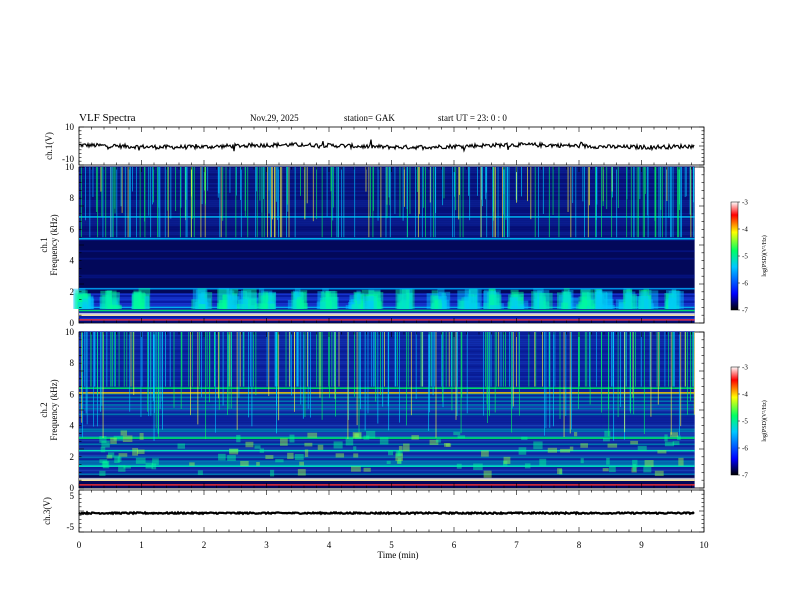 The width and height of the screenshot is (792, 612). I want to click on ch1-spectrogram-ylabel-channel: ch.1, so click(44, 244).